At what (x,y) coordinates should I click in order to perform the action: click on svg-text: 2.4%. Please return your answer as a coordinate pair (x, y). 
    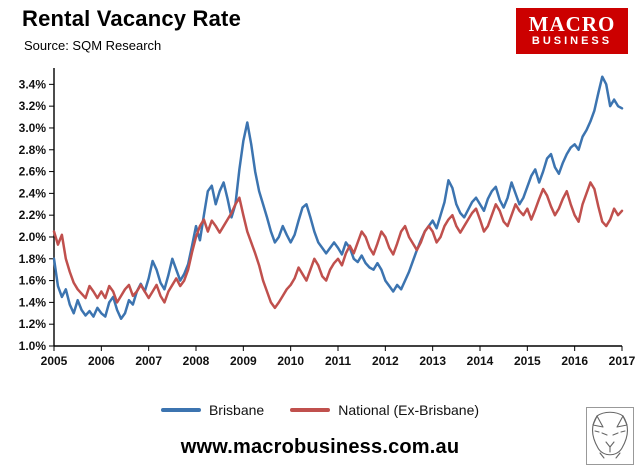
    Looking at the image, I should click on (33, 193).